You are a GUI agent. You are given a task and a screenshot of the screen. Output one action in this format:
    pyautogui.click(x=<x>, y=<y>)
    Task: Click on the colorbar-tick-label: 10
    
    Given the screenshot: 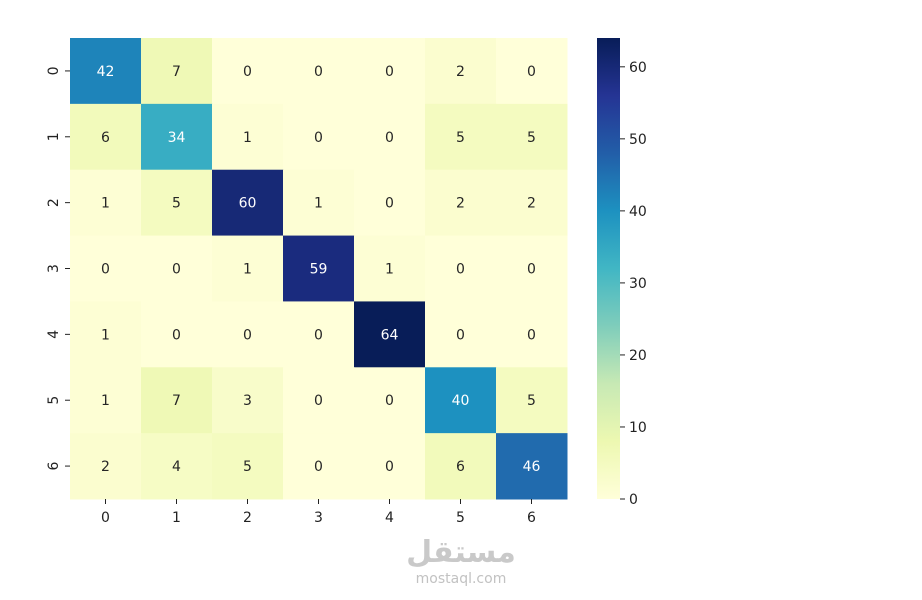 What is the action you would take?
    pyautogui.click(x=638, y=428)
    